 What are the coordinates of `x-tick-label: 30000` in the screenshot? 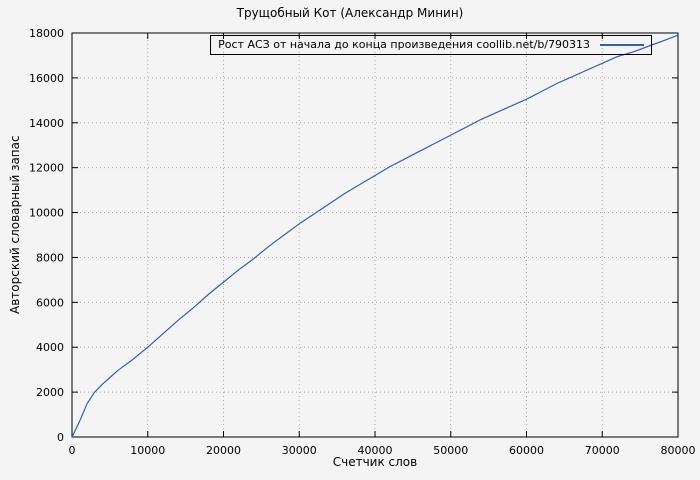 It's located at (299, 450).